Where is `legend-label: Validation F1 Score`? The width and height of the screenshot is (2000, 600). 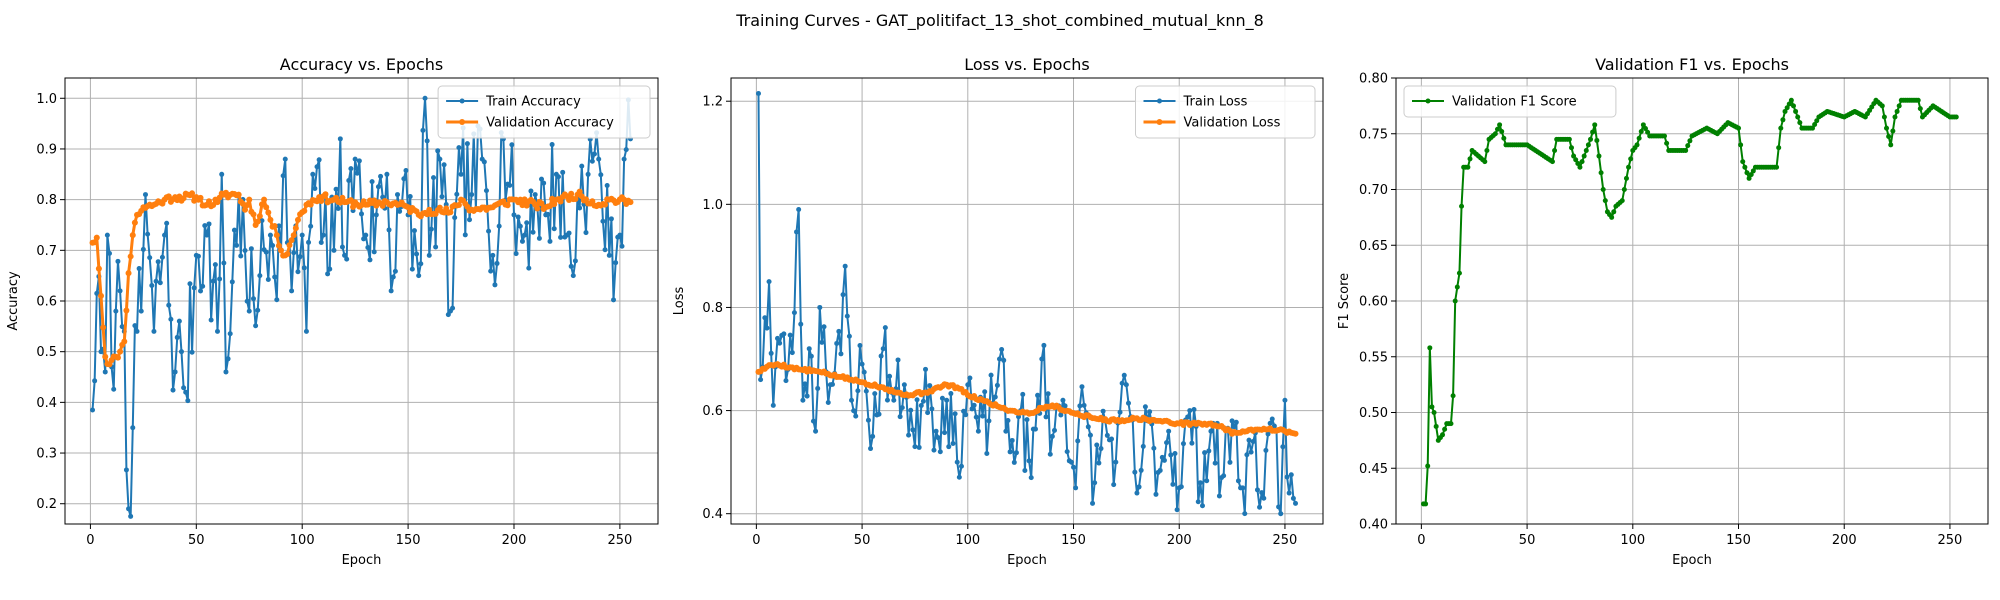 legend-label: Validation F1 Score is located at coordinates (1514, 102).